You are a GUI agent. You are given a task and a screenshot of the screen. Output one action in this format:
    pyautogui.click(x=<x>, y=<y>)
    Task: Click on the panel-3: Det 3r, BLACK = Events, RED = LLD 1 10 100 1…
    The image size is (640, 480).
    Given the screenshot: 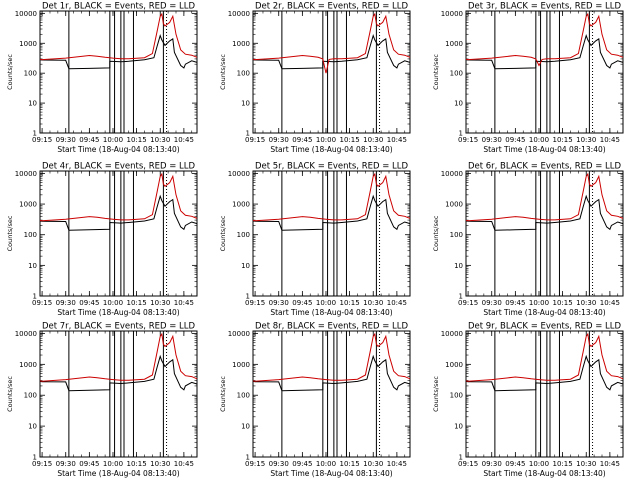 What is the action you would take?
    pyautogui.click(x=528, y=78)
    